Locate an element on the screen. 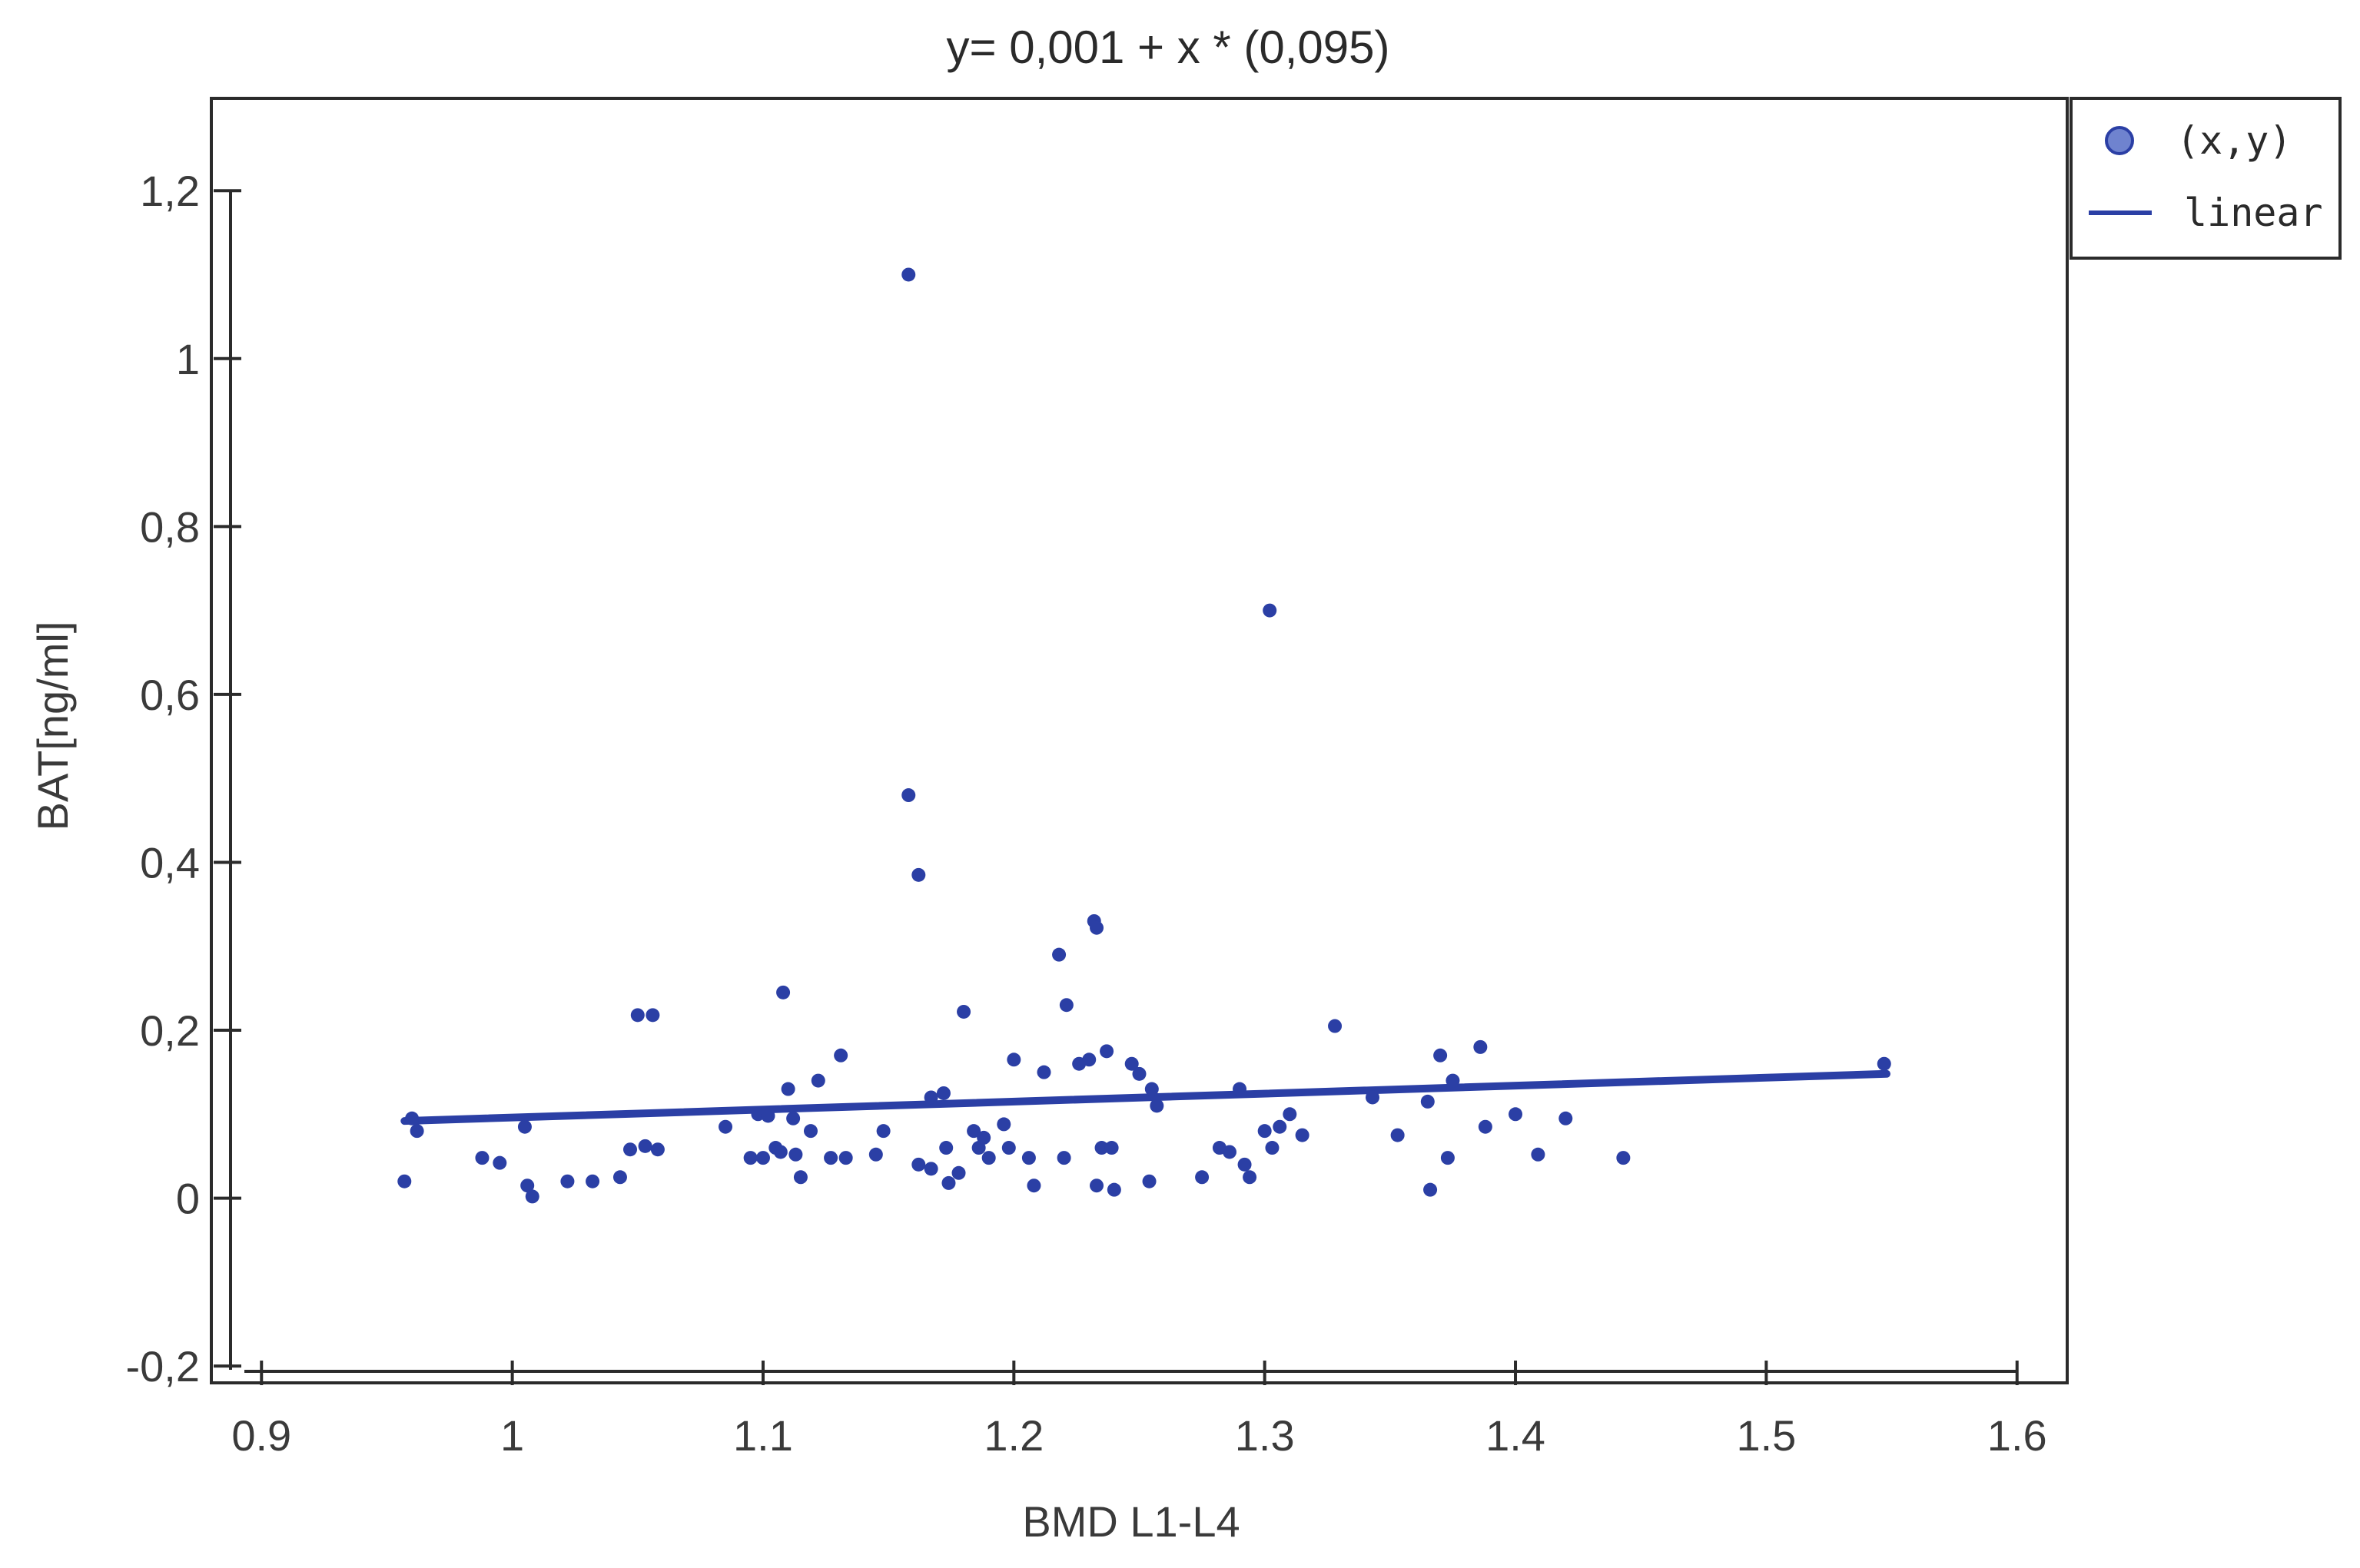 This screenshot has height=1568, width=2360. y-tick-label: 0,2 is located at coordinates (170, 1030).